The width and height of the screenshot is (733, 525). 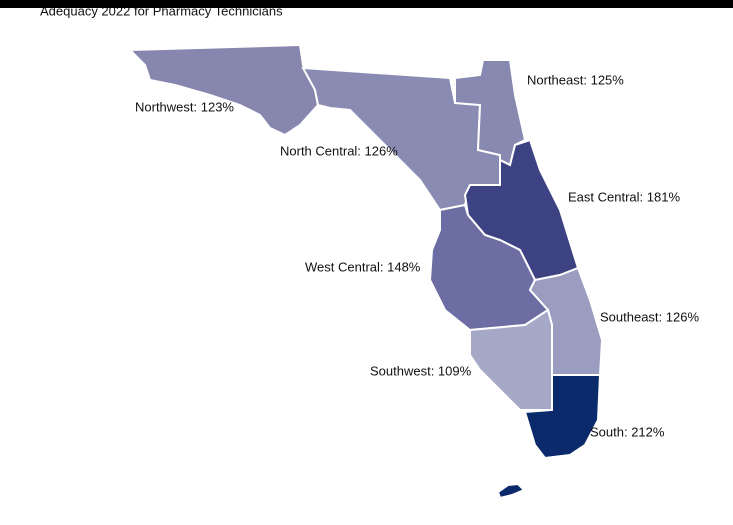 I want to click on region-label: Northeast: 125%, so click(x=575, y=79).